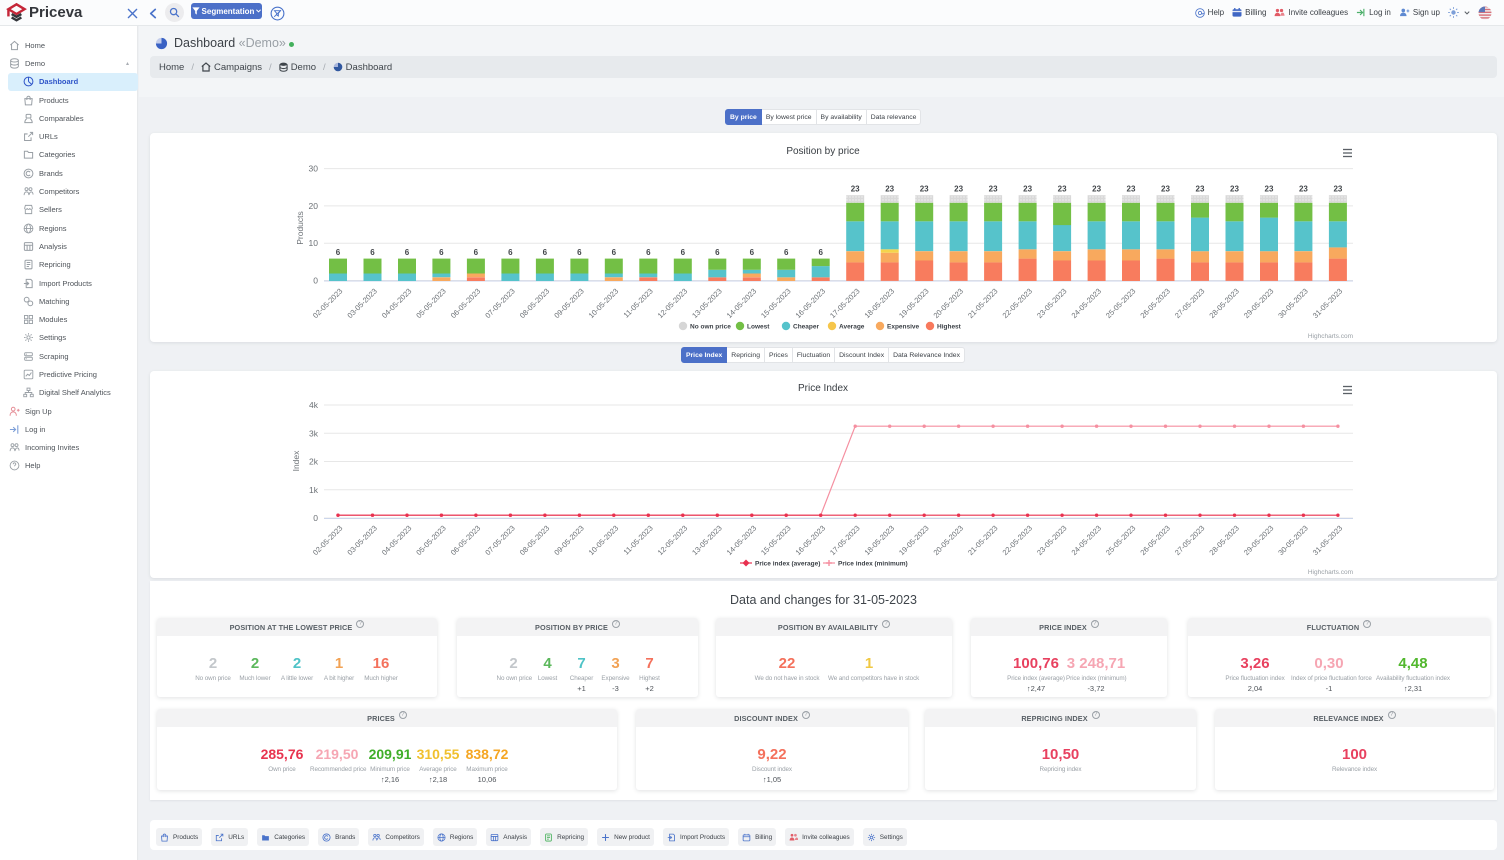 Image resolution: width=1504 pixels, height=860 pixels. I want to click on svg-text: Price index (average), so click(787, 564).